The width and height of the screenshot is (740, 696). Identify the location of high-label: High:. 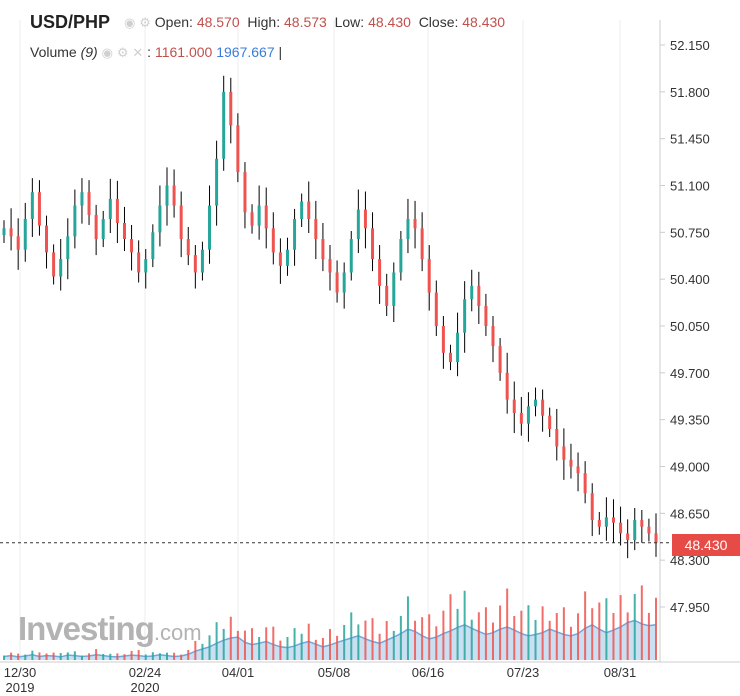
(264, 22).